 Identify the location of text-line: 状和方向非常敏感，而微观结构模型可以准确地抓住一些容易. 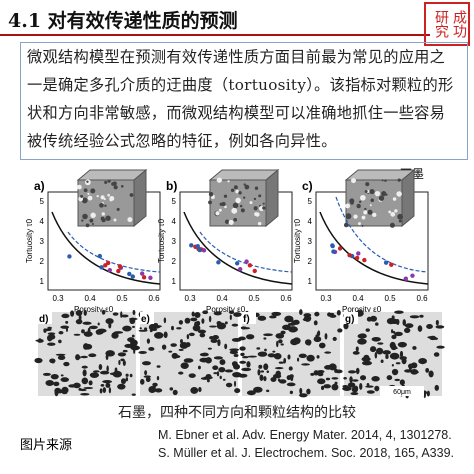
(236, 113).